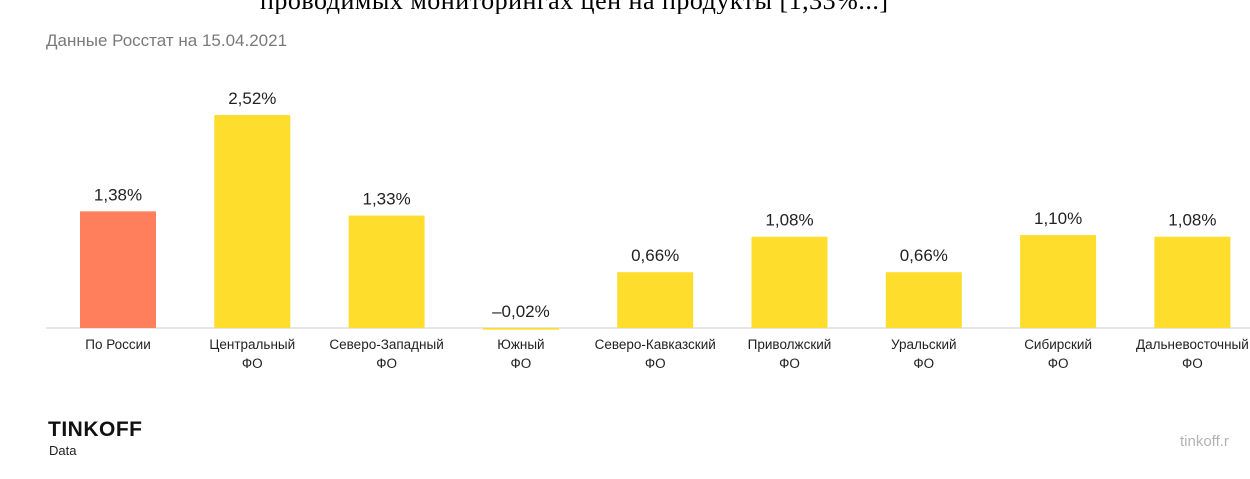 The image size is (1250, 479). What do you see at coordinates (924, 344) in the screenshot?
I see `category-label: Уральский` at bounding box center [924, 344].